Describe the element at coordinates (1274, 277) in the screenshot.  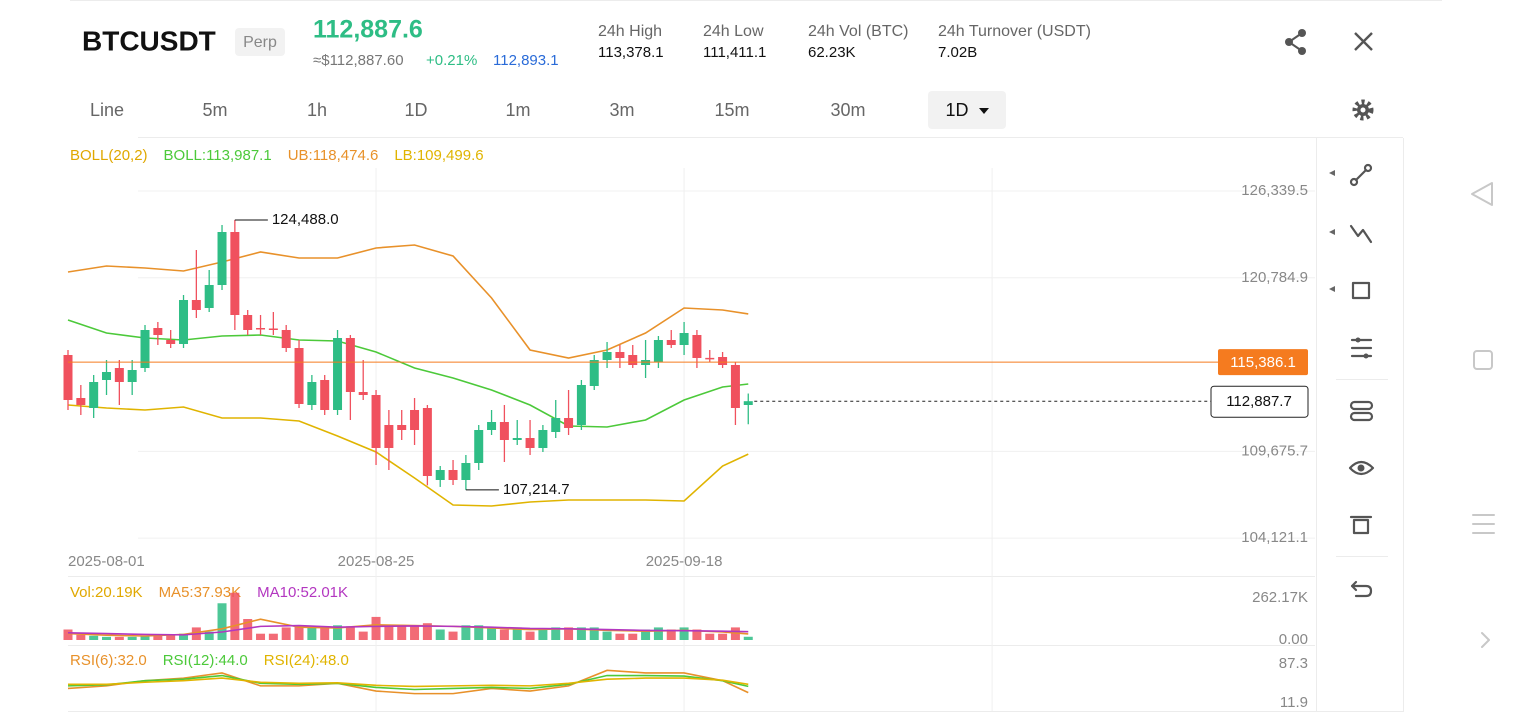
I see `y-tick-label: 120,784.9` at that location.